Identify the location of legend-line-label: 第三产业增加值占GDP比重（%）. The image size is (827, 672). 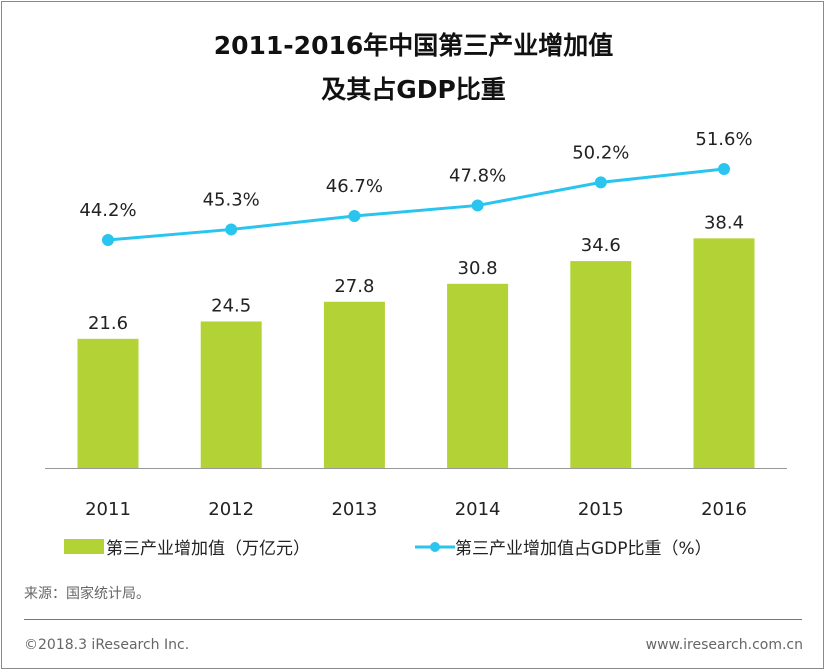
(583, 549).